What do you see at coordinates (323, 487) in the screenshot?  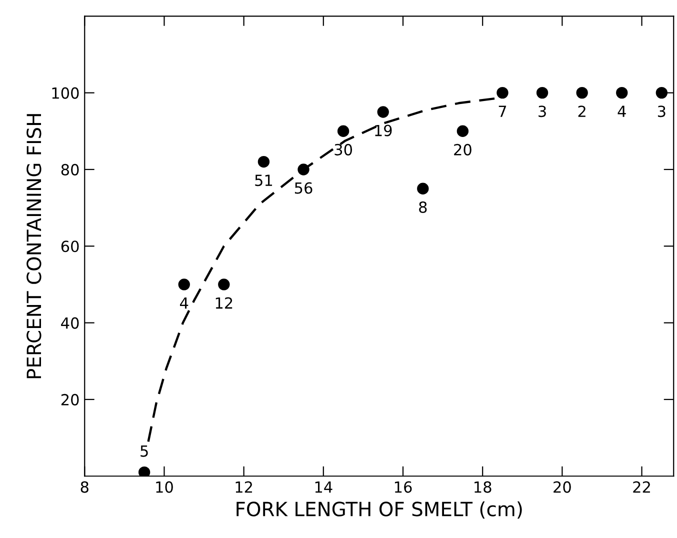 I see `x-tick-label: 14` at bounding box center [323, 487].